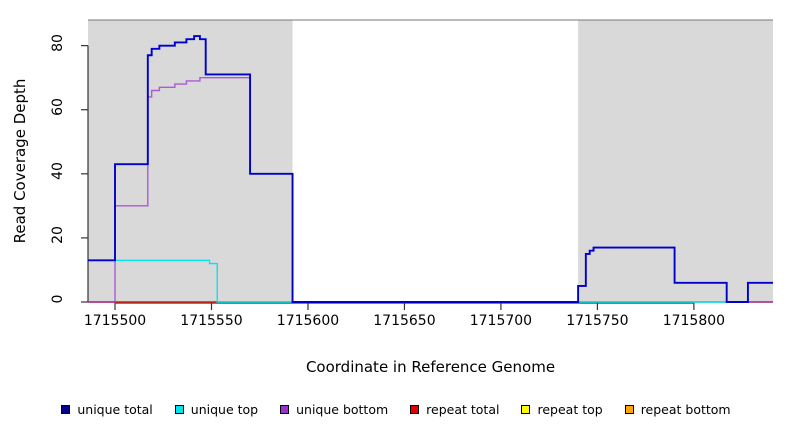 This screenshot has height=432, width=792. What do you see at coordinates (211, 321) in the screenshot?
I see `x-tick-label: 1715550` at bounding box center [211, 321].